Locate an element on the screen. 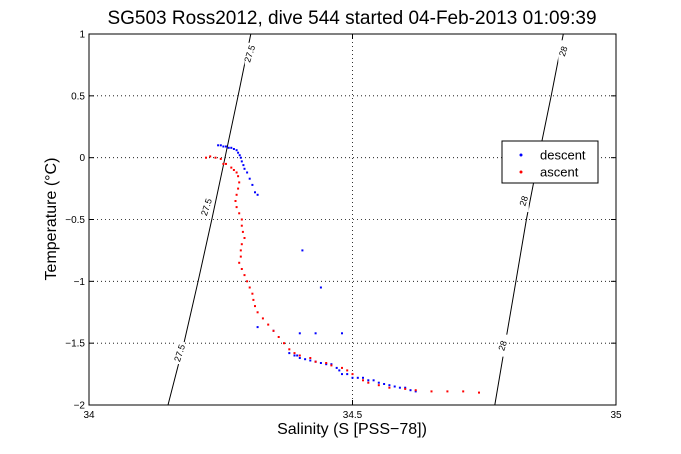 The width and height of the screenshot is (681, 454). legend-marker-descent is located at coordinates (521, 155).